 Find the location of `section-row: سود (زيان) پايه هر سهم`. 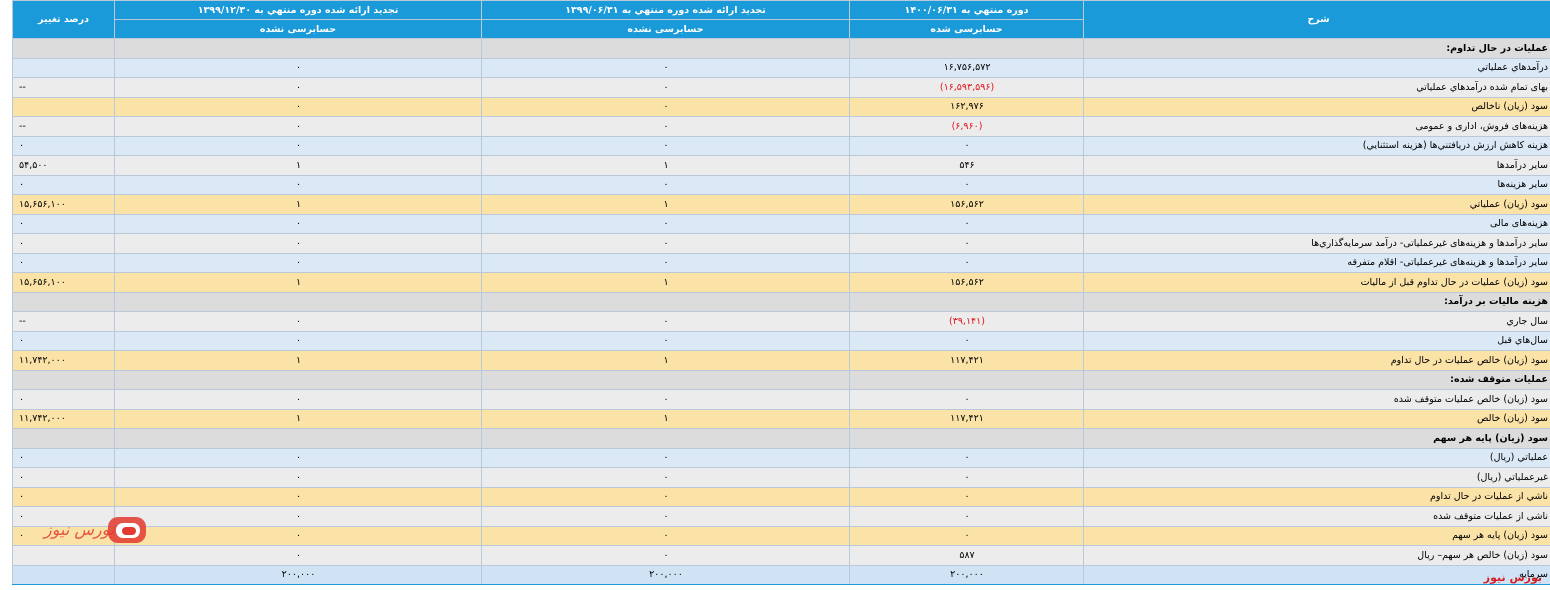

section-row: سود (زيان) پايه هر سهم is located at coordinates (781, 438).